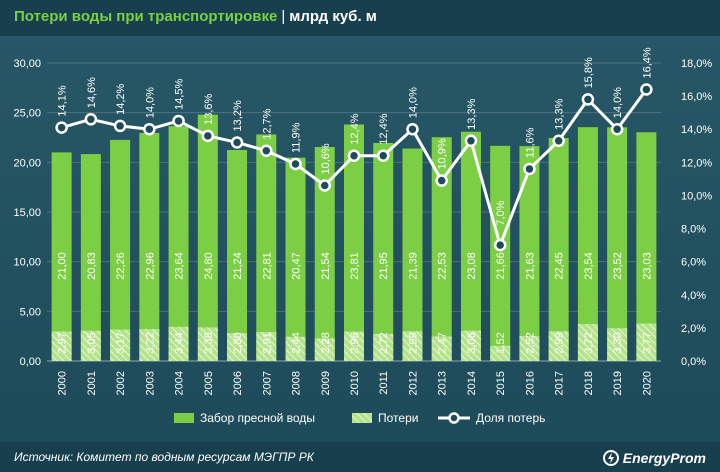 This screenshot has height=472, width=720. What do you see at coordinates (63, 342) in the screenshot?
I see `losses-value-label: 2,97` at bounding box center [63, 342].